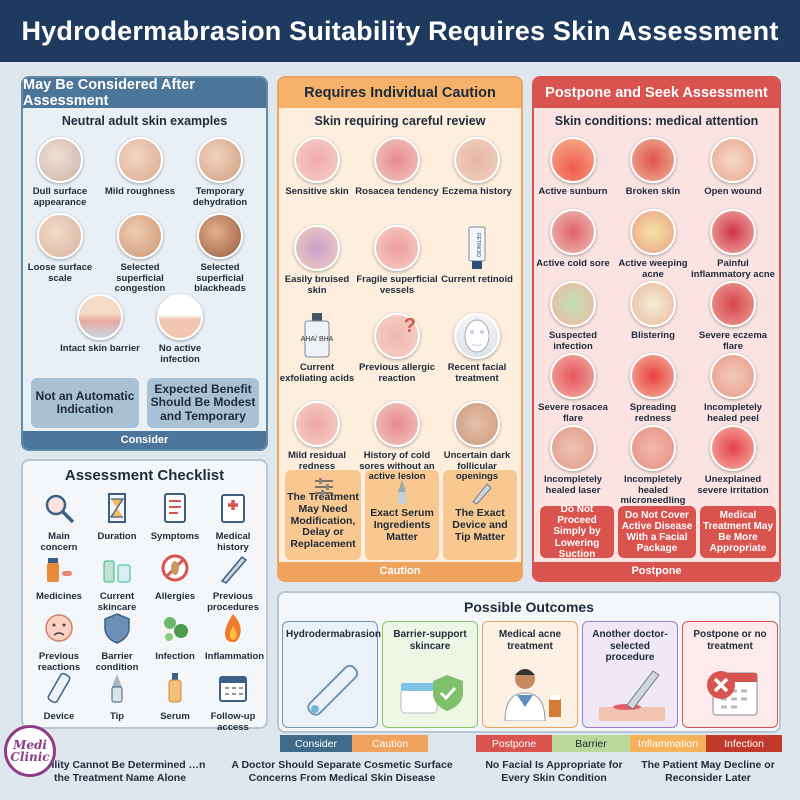  Describe the element at coordinates (233, 689) in the screenshot. I see `follow-up-access-icon` at that location.